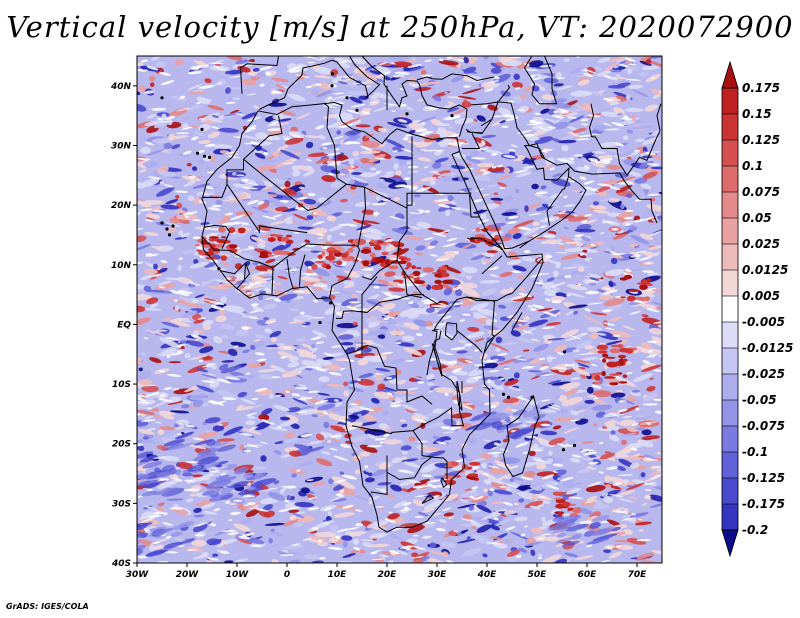  I want to click on colorbar-segment, so click(730, 179).